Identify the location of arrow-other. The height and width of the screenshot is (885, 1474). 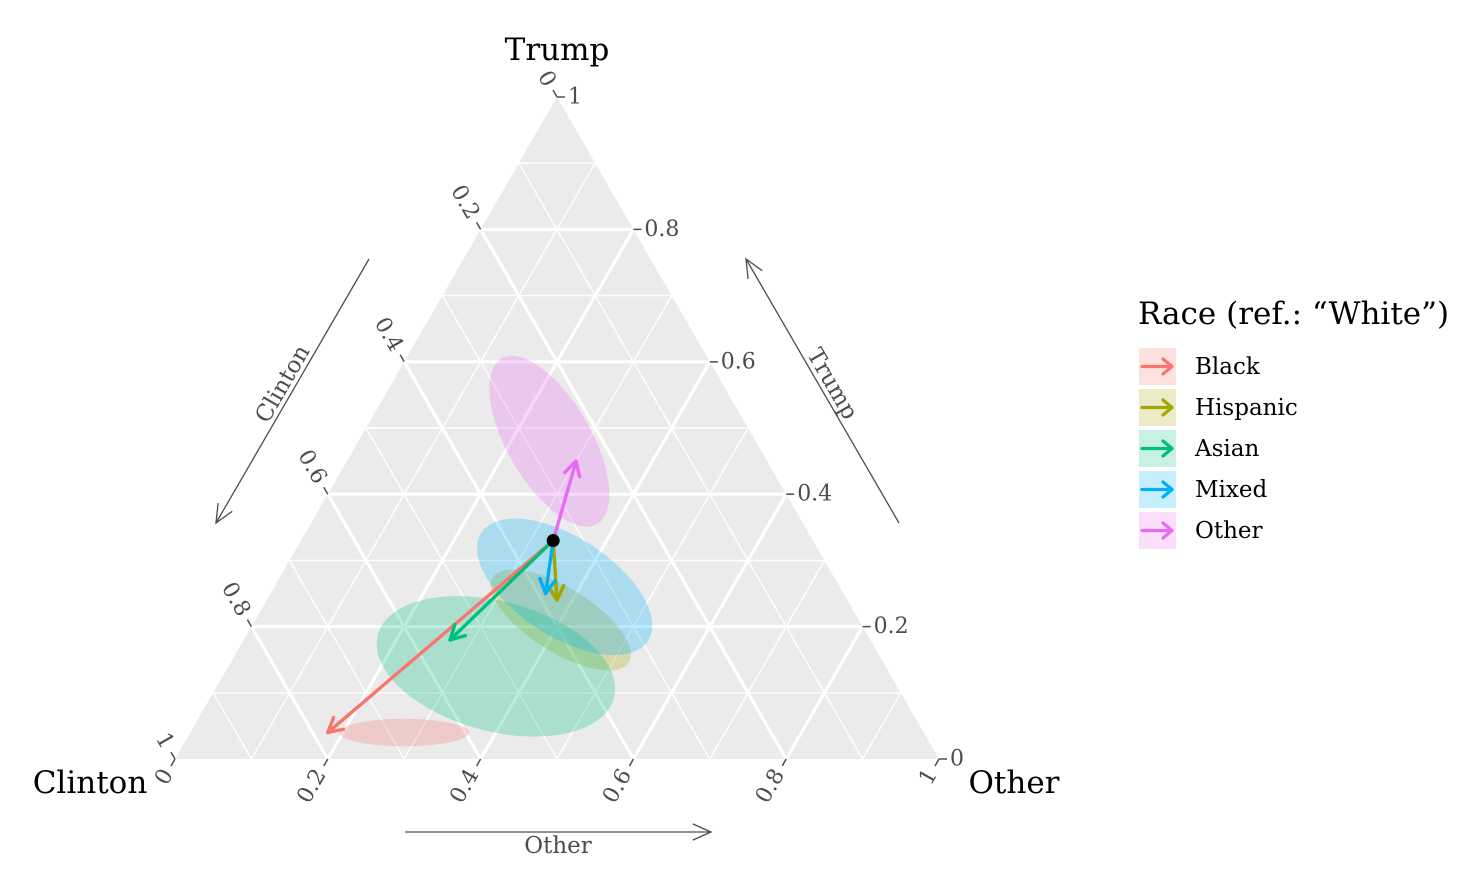
(566, 501).